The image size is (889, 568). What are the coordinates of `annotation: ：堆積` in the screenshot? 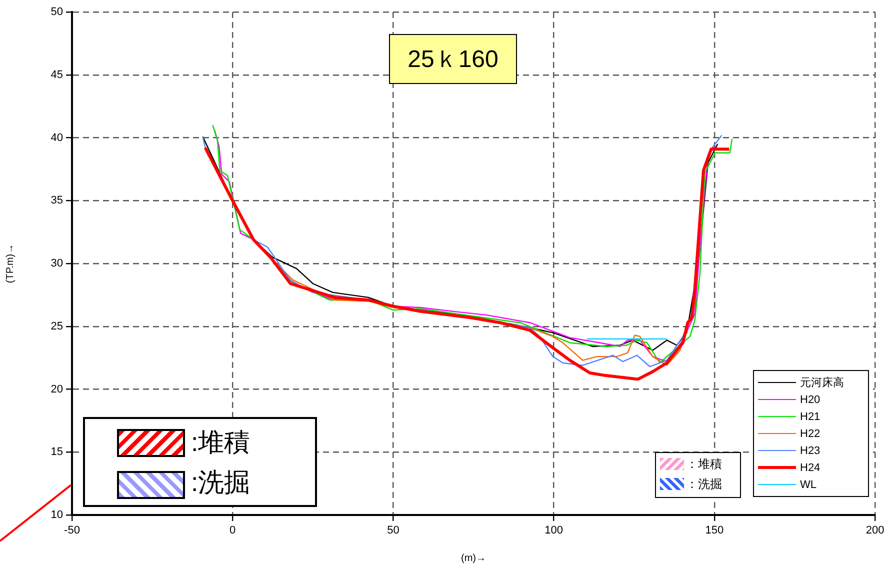 It's located at (704, 464).